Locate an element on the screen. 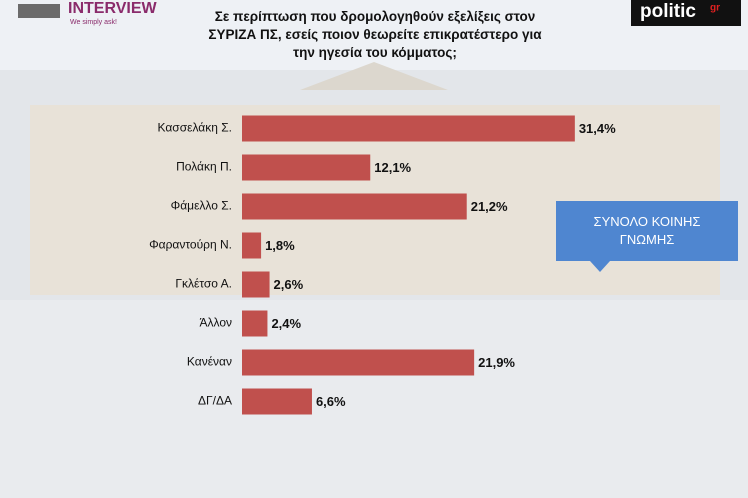 The height and width of the screenshot is (498, 748). category-label: Πολάκη Π. is located at coordinates (204, 167).